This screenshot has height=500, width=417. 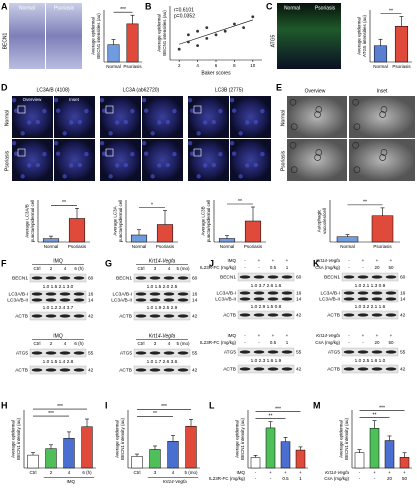 What do you see at coordinates (299, 352) in the screenshot?
I see `kda-marker: 55` at bounding box center [299, 352].